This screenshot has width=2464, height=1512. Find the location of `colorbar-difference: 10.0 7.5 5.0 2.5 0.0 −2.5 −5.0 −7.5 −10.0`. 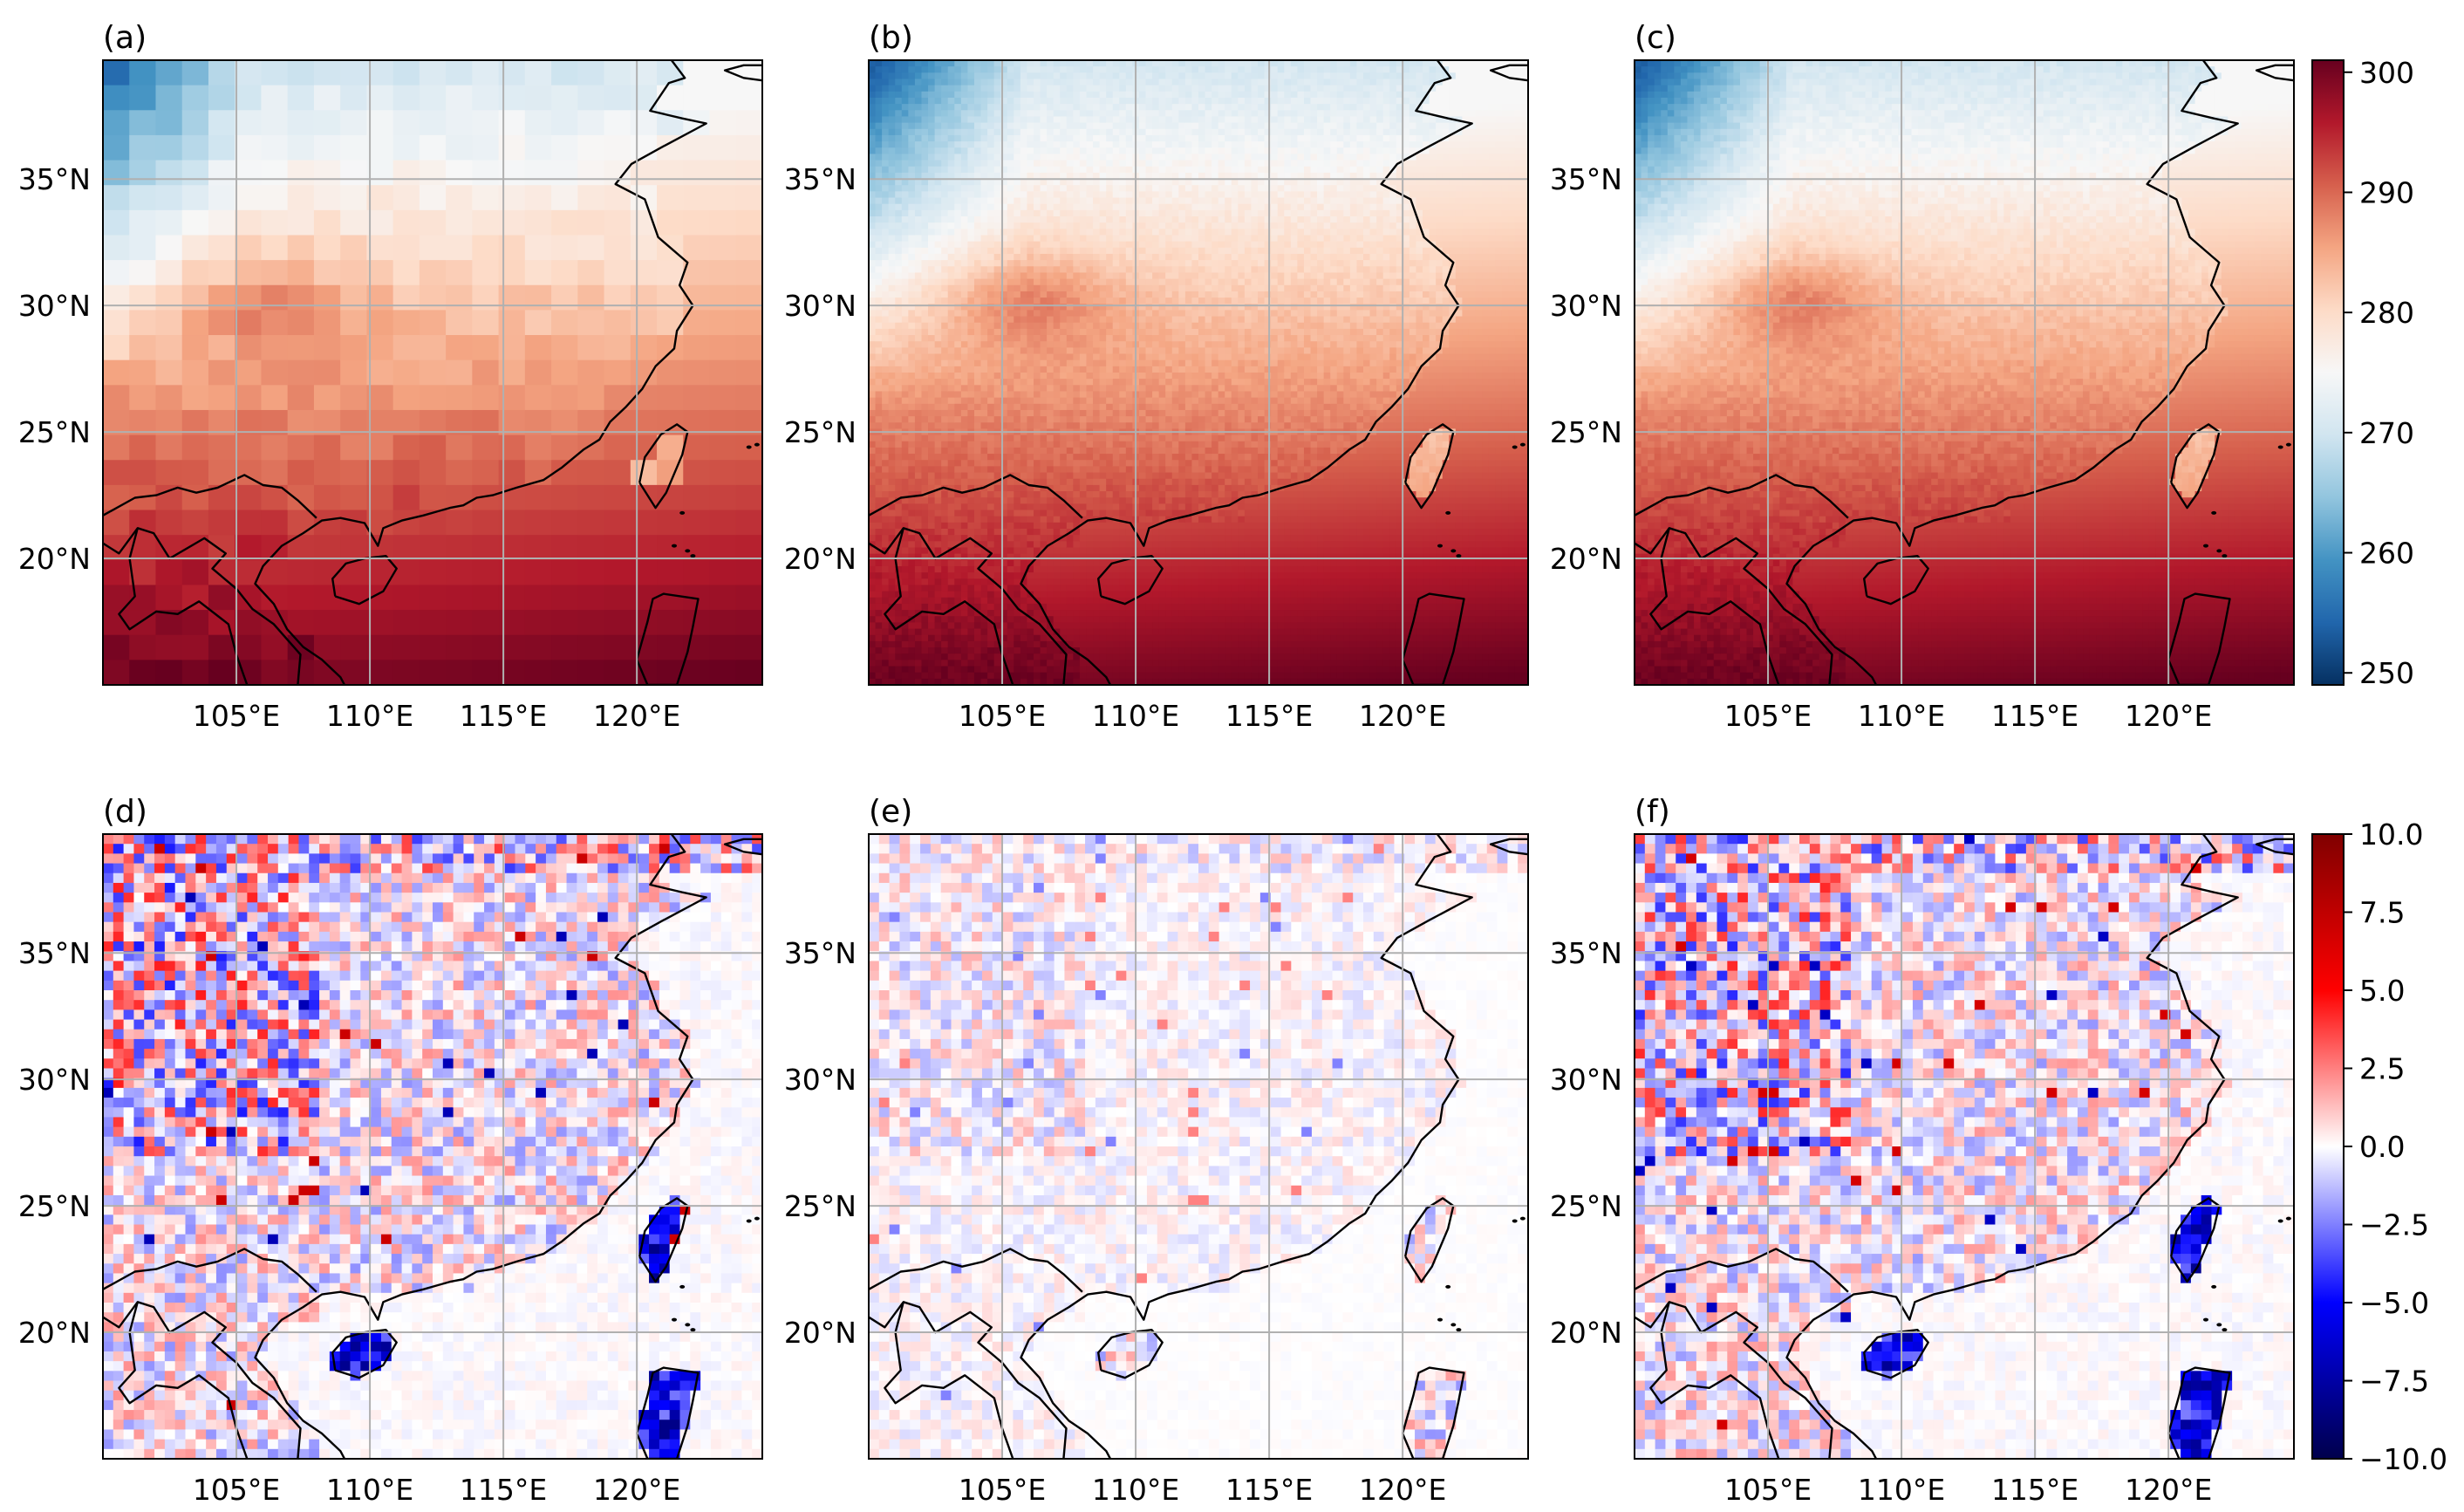

colorbar-difference: 10.0 7.5 5.0 2.5 0.0 −2.5 −5.0 −7.5 −10.0 is located at coordinates (2379, 1147).